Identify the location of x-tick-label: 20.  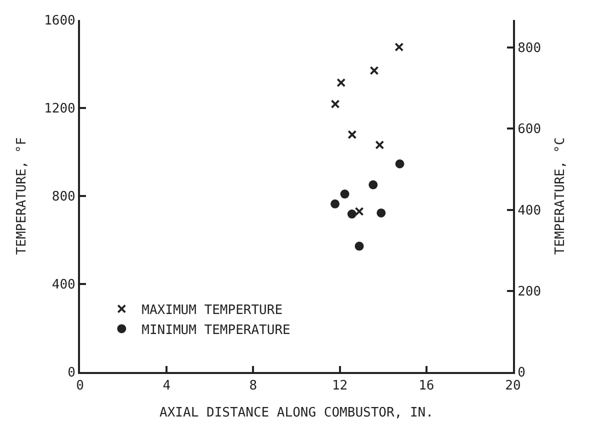
(513, 386).